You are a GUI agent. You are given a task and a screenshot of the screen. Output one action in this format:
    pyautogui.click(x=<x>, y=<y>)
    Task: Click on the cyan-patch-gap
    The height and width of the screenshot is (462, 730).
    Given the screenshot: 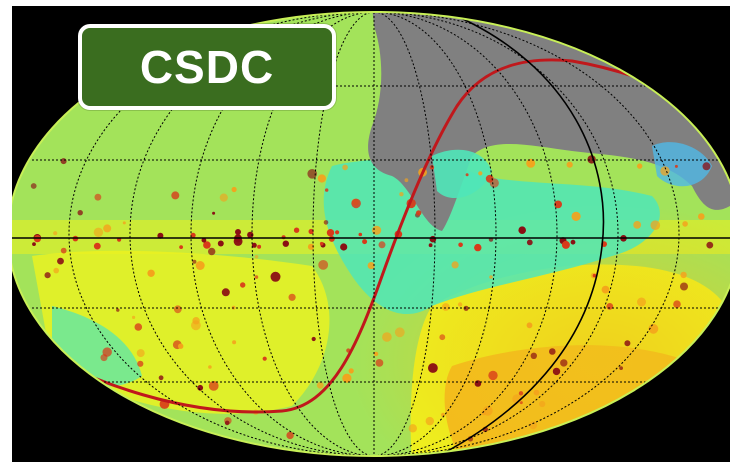 What is the action you would take?
    pyautogui.click(x=462, y=174)
    